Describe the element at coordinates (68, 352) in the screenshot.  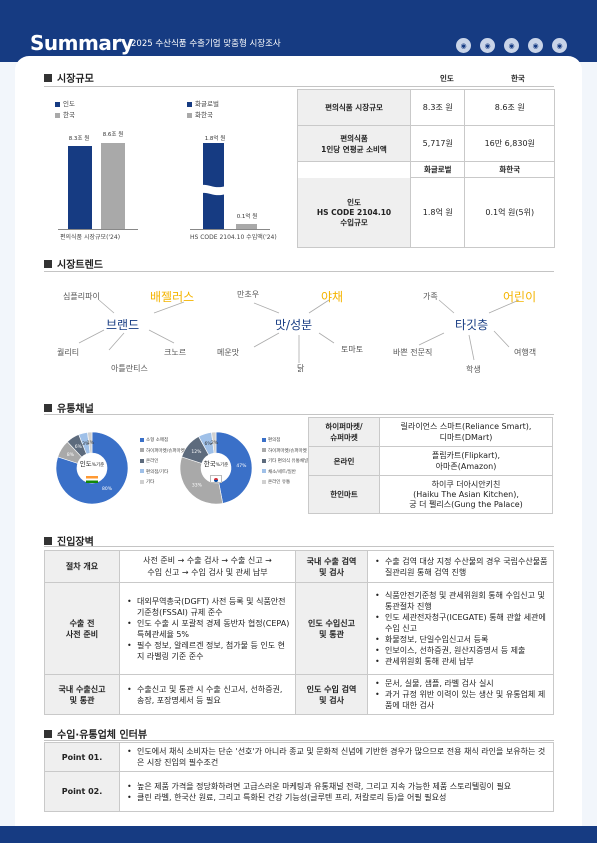
I see `trend-word: 퀄리티` at that location.